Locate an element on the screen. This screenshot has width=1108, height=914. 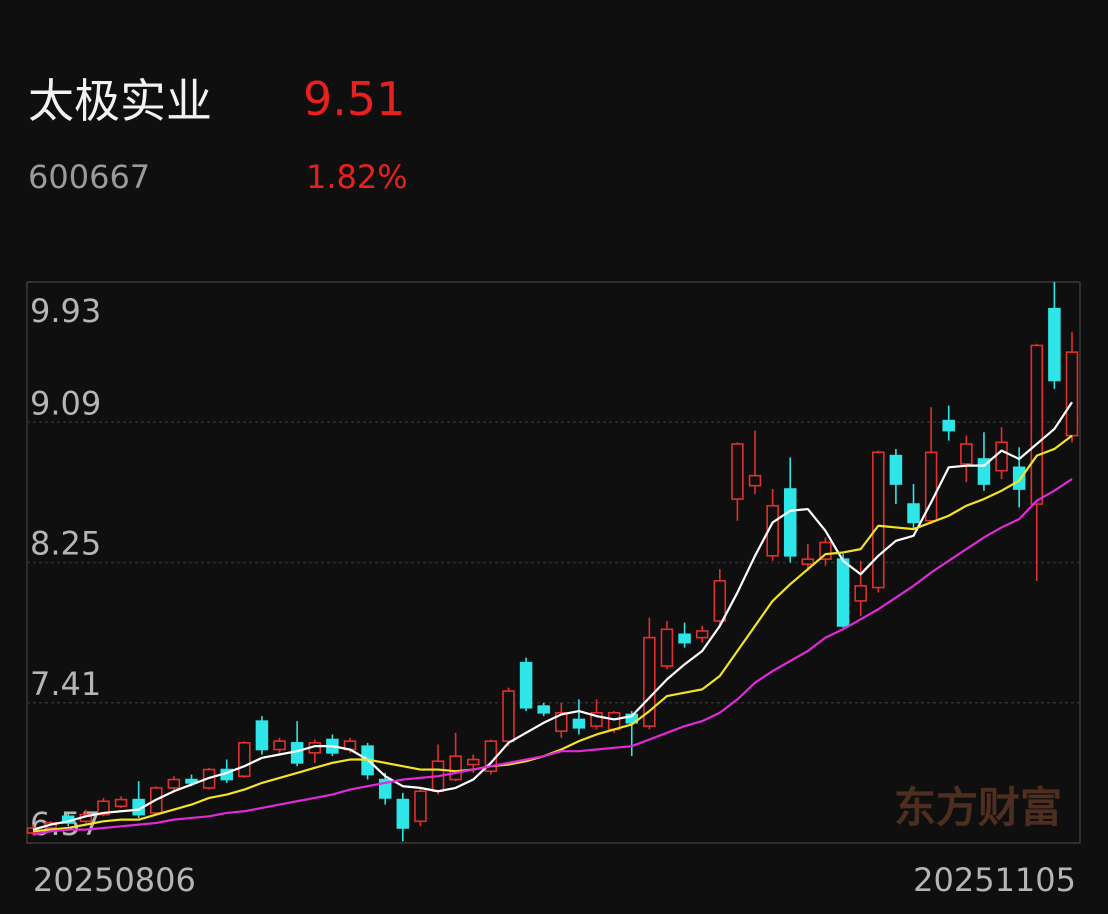
stock-name: 太极实业 is located at coordinates (120, 101).